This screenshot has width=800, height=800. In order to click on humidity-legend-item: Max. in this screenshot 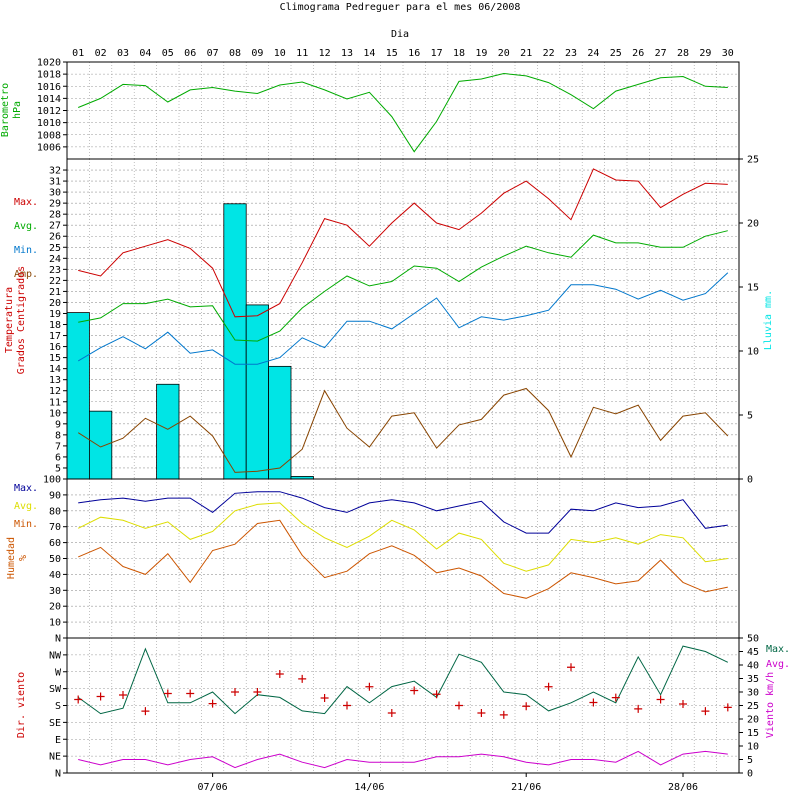, I will do `click(26, 488)`.